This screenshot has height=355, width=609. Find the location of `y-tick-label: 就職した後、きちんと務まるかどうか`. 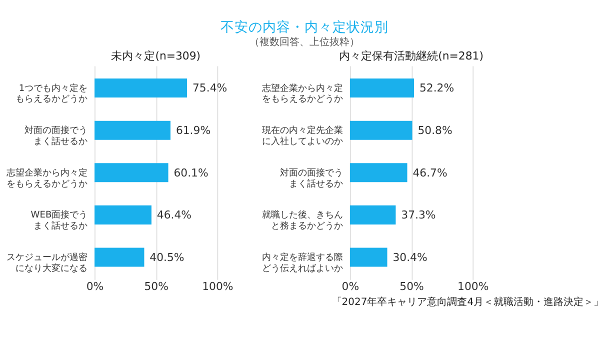

y-tick-label: 就職した後、きちんと務まるかどうか is located at coordinates (303, 221).